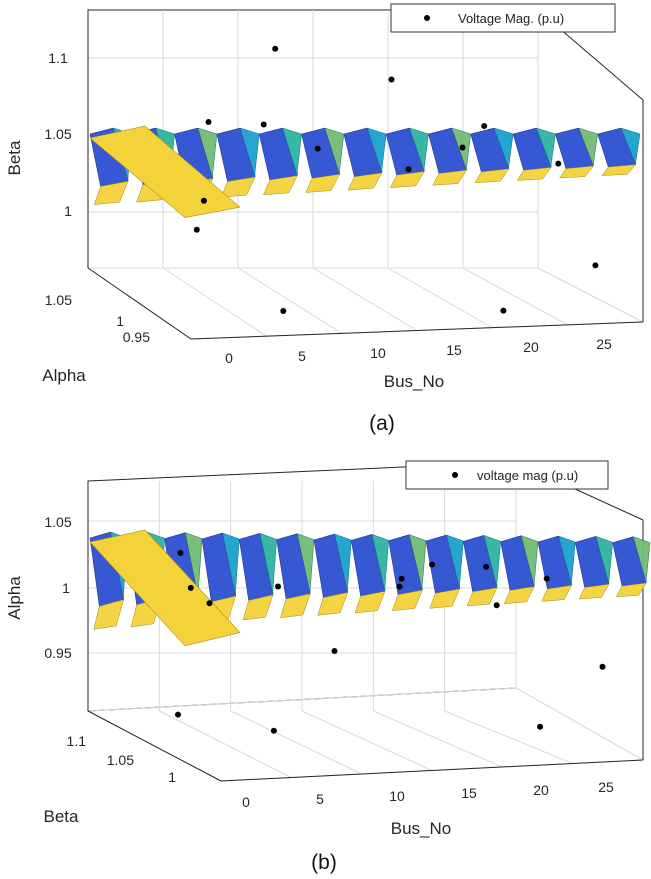  I want to click on chart-a-xticks: 0 5 10 15 20 25, so click(418, 351).